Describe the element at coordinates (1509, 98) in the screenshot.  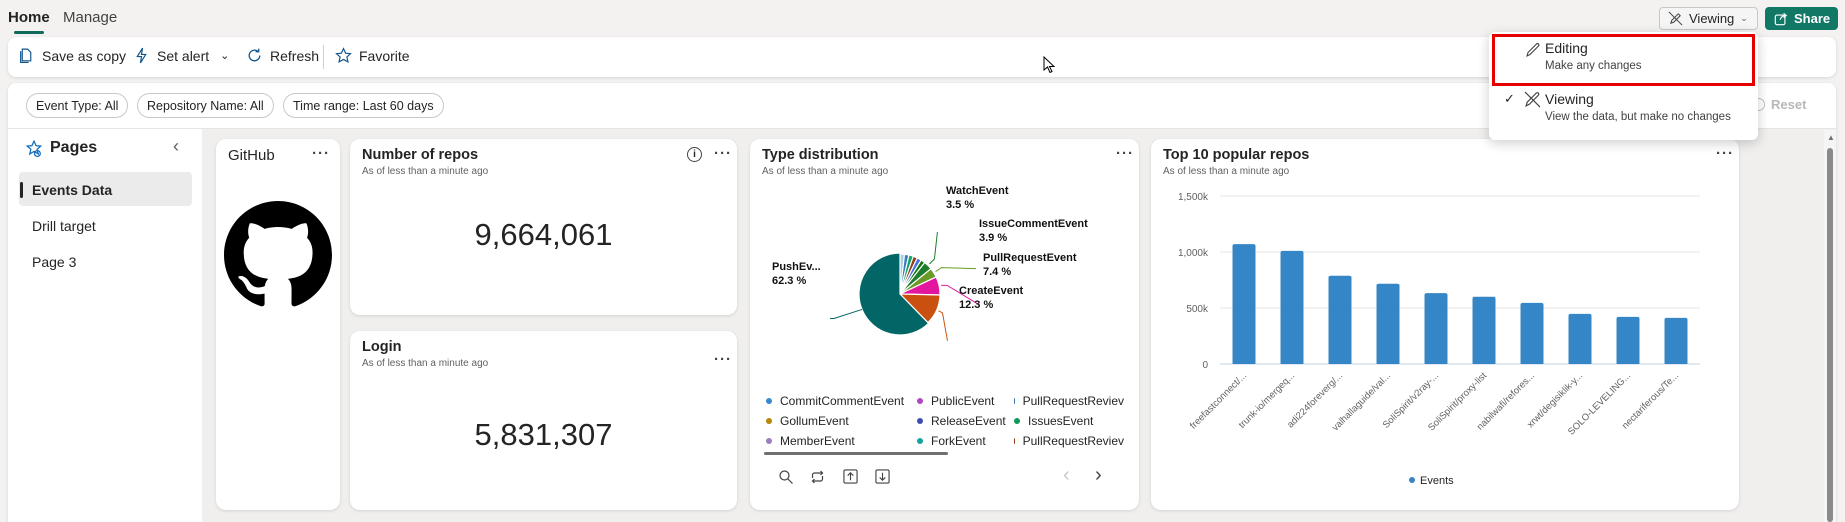
I see `checkmark-icon: ✓` at that location.